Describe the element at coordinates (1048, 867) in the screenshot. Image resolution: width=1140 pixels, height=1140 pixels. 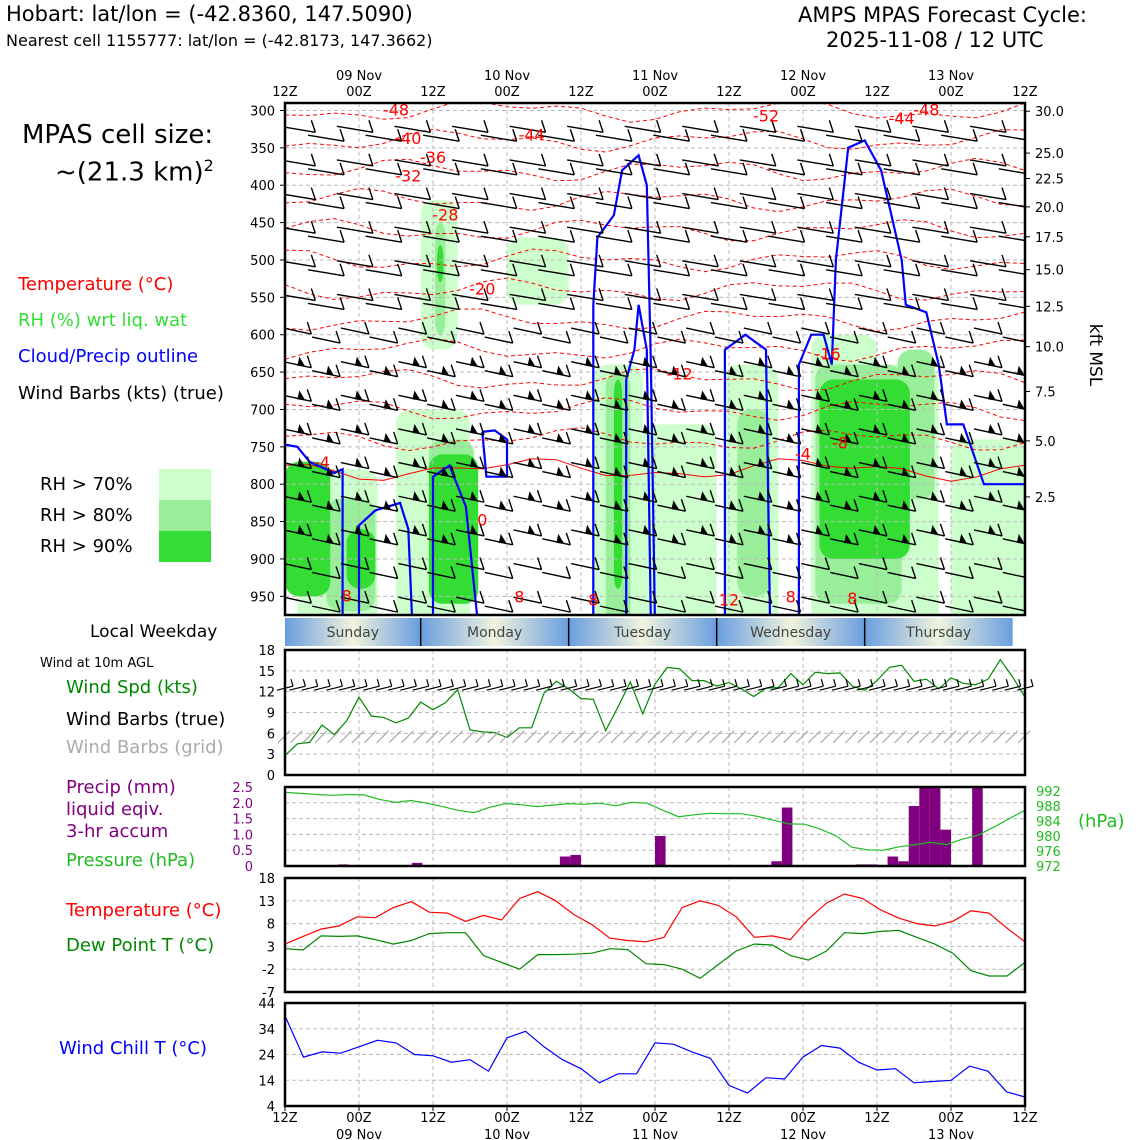
I see `pressure-ytick-5: 972` at that location.